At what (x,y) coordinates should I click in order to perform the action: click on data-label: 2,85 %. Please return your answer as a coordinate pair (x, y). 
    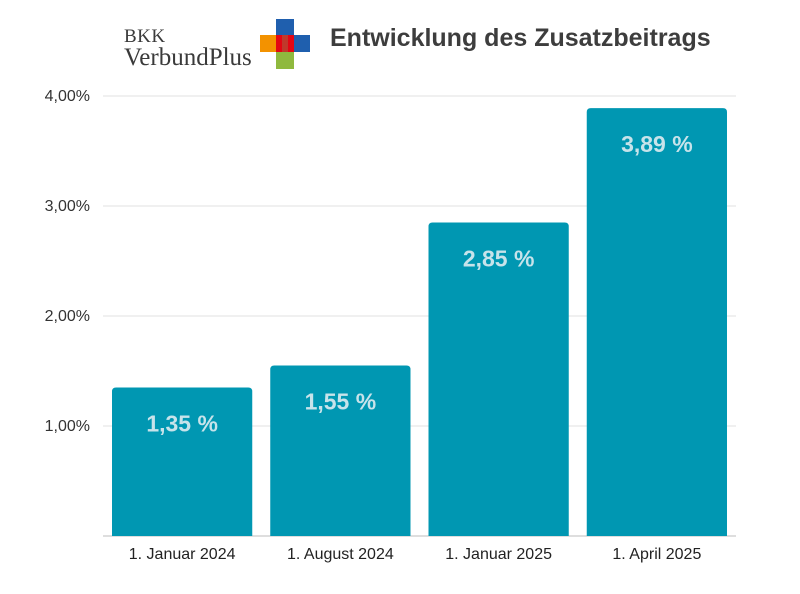
    Looking at the image, I should click on (499, 259).